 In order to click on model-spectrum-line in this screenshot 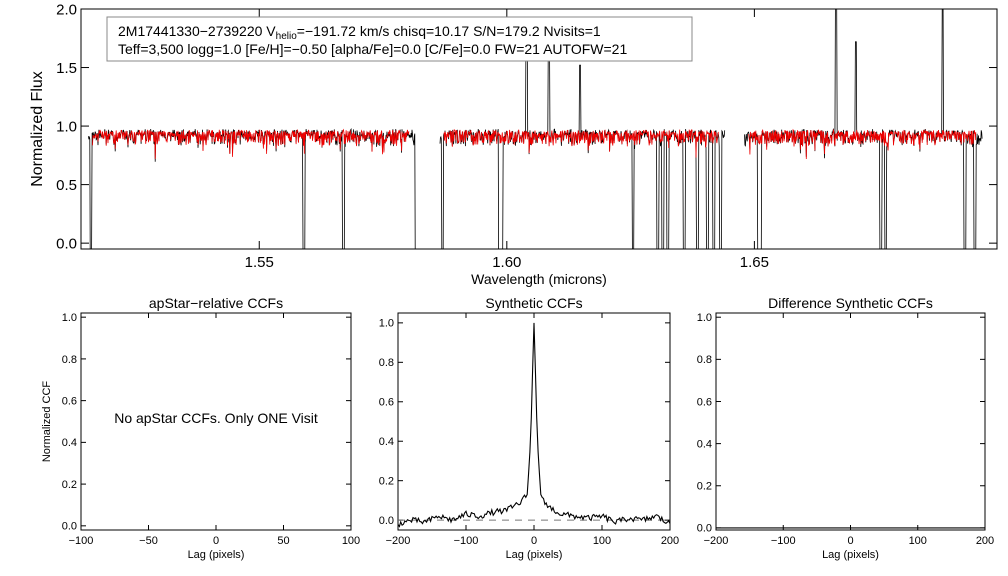, I will do `click(534, 144)`.